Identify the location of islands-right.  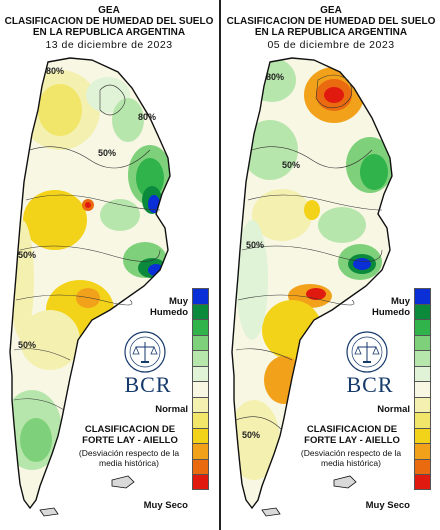
(309, 496).